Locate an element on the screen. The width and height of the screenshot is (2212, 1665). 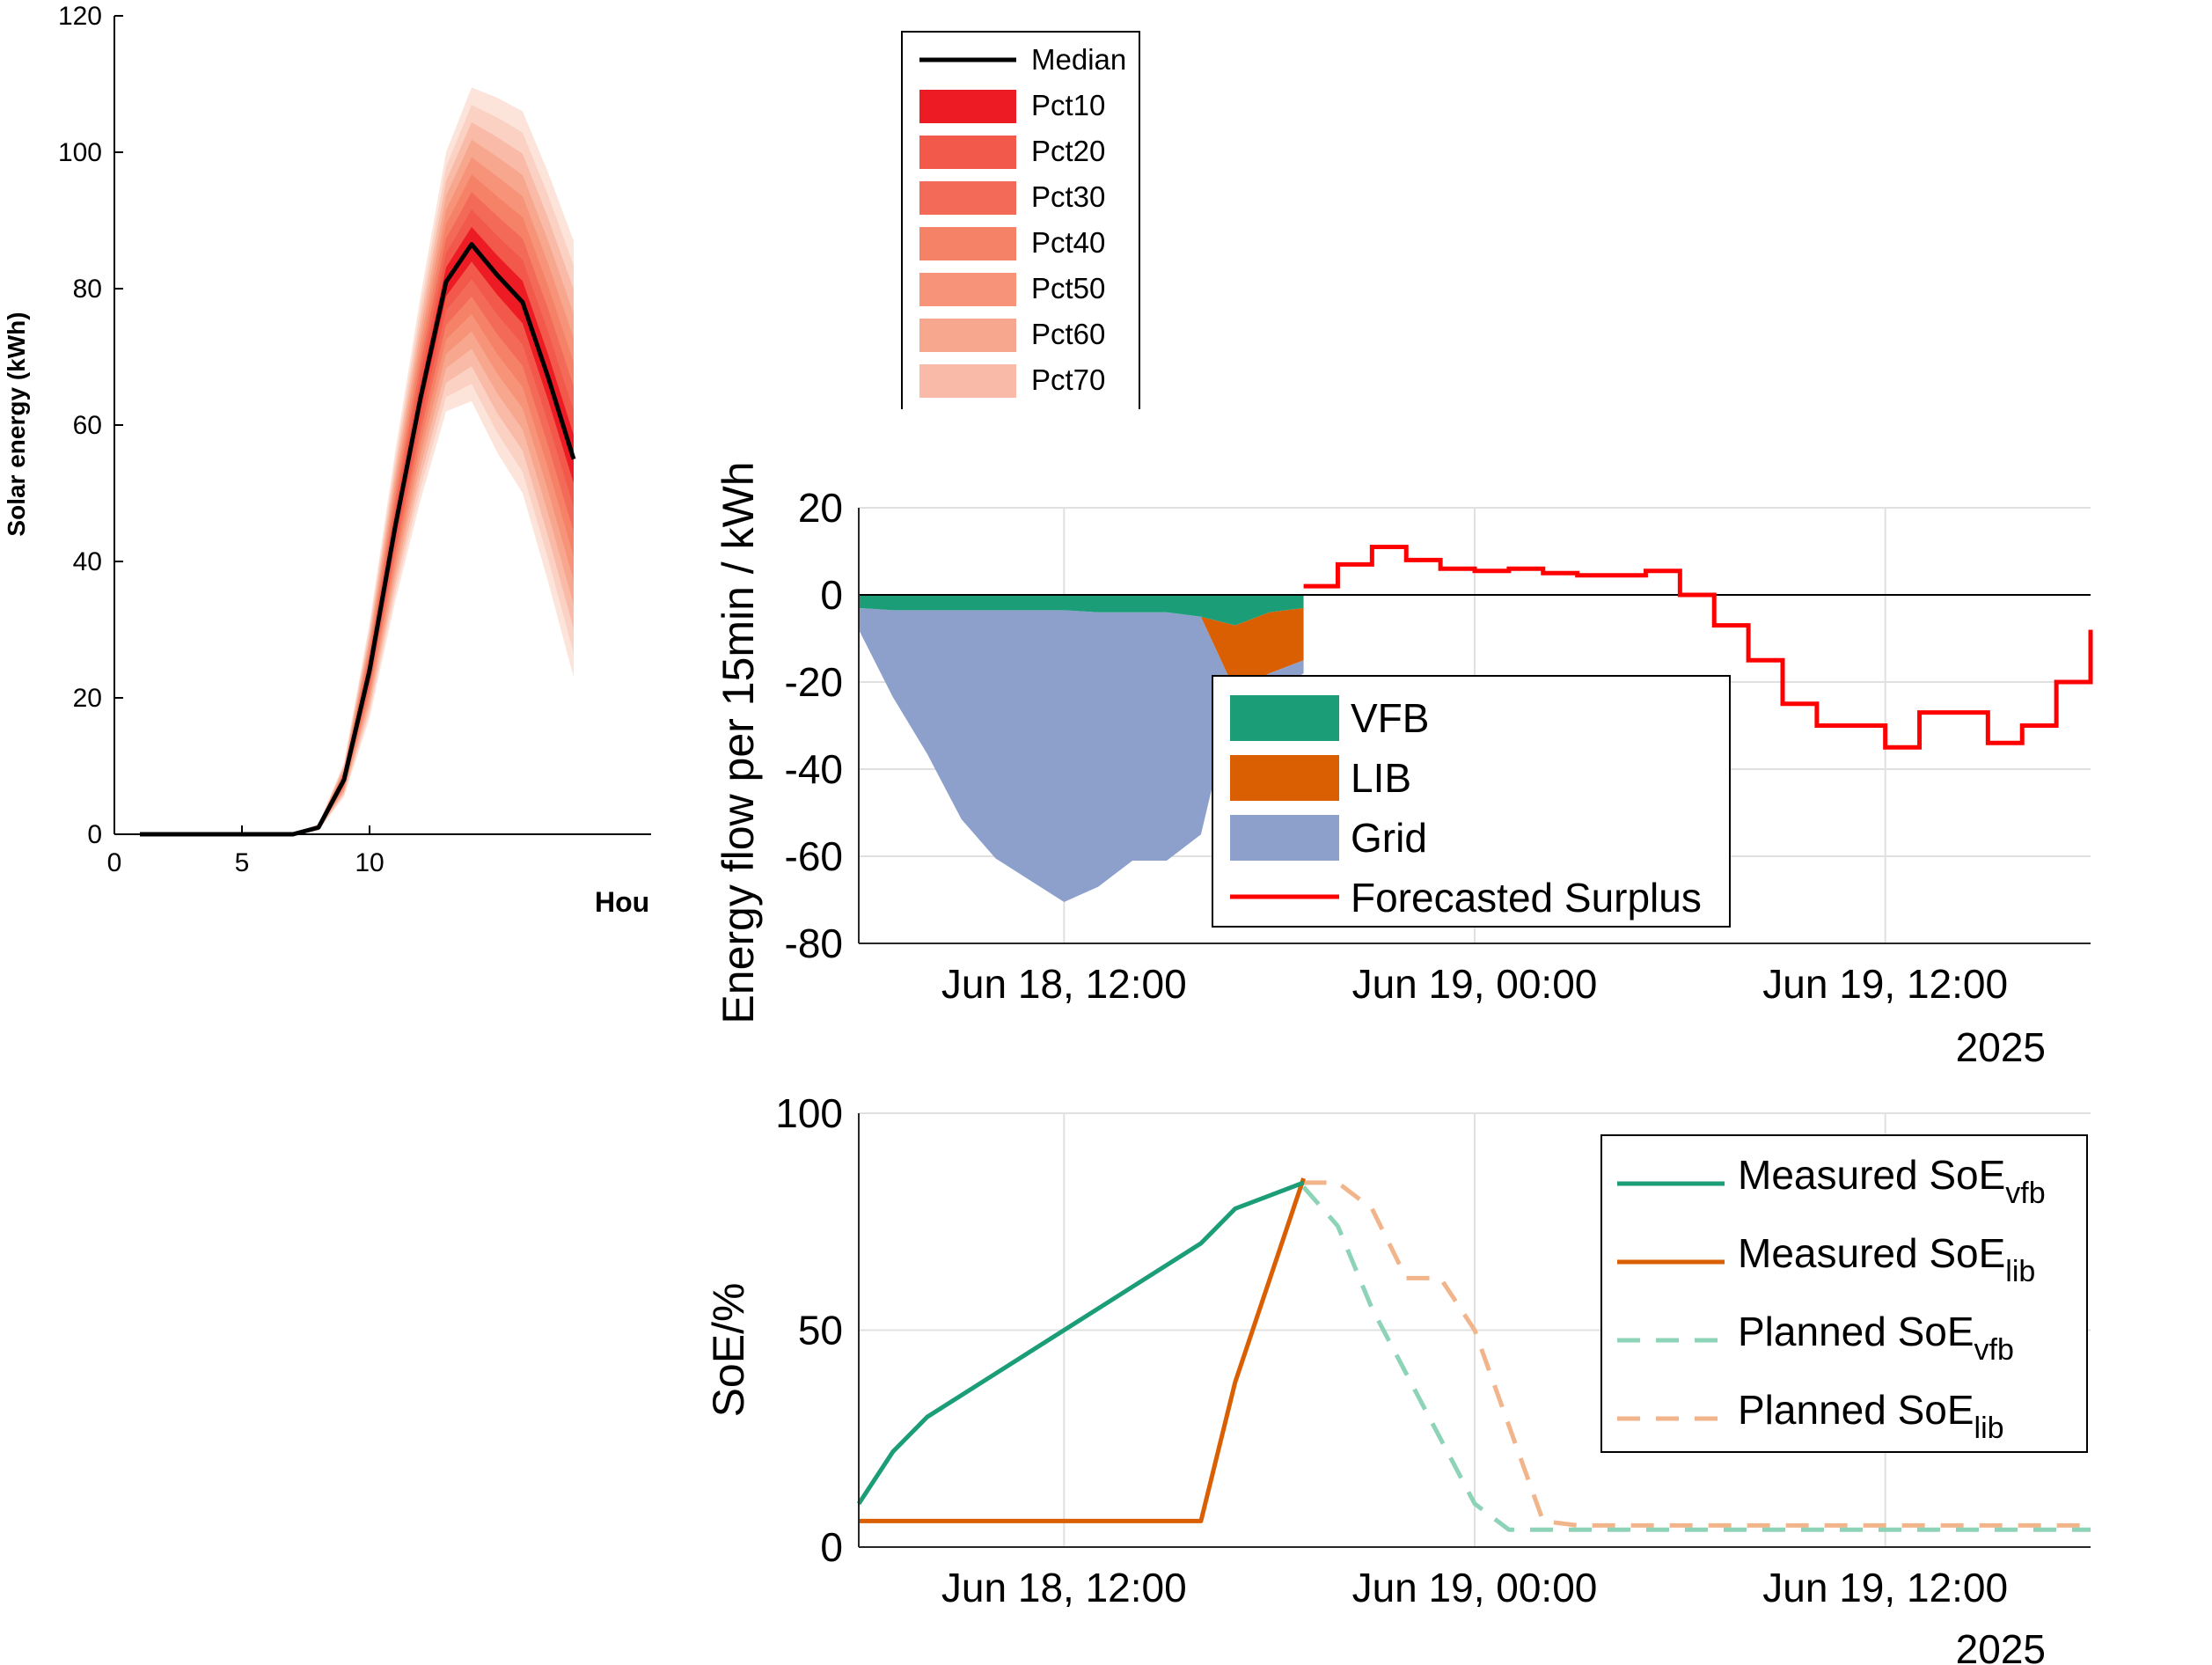
percentile-bands is located at coordinates (357, 461).